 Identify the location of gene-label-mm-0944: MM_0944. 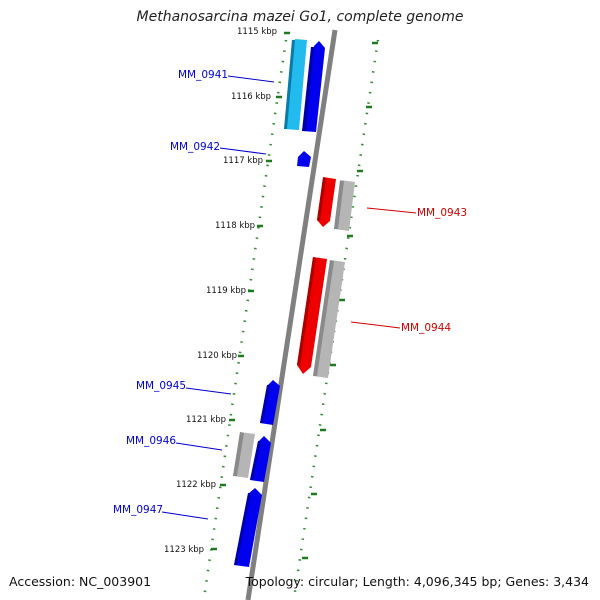
(426, 328).